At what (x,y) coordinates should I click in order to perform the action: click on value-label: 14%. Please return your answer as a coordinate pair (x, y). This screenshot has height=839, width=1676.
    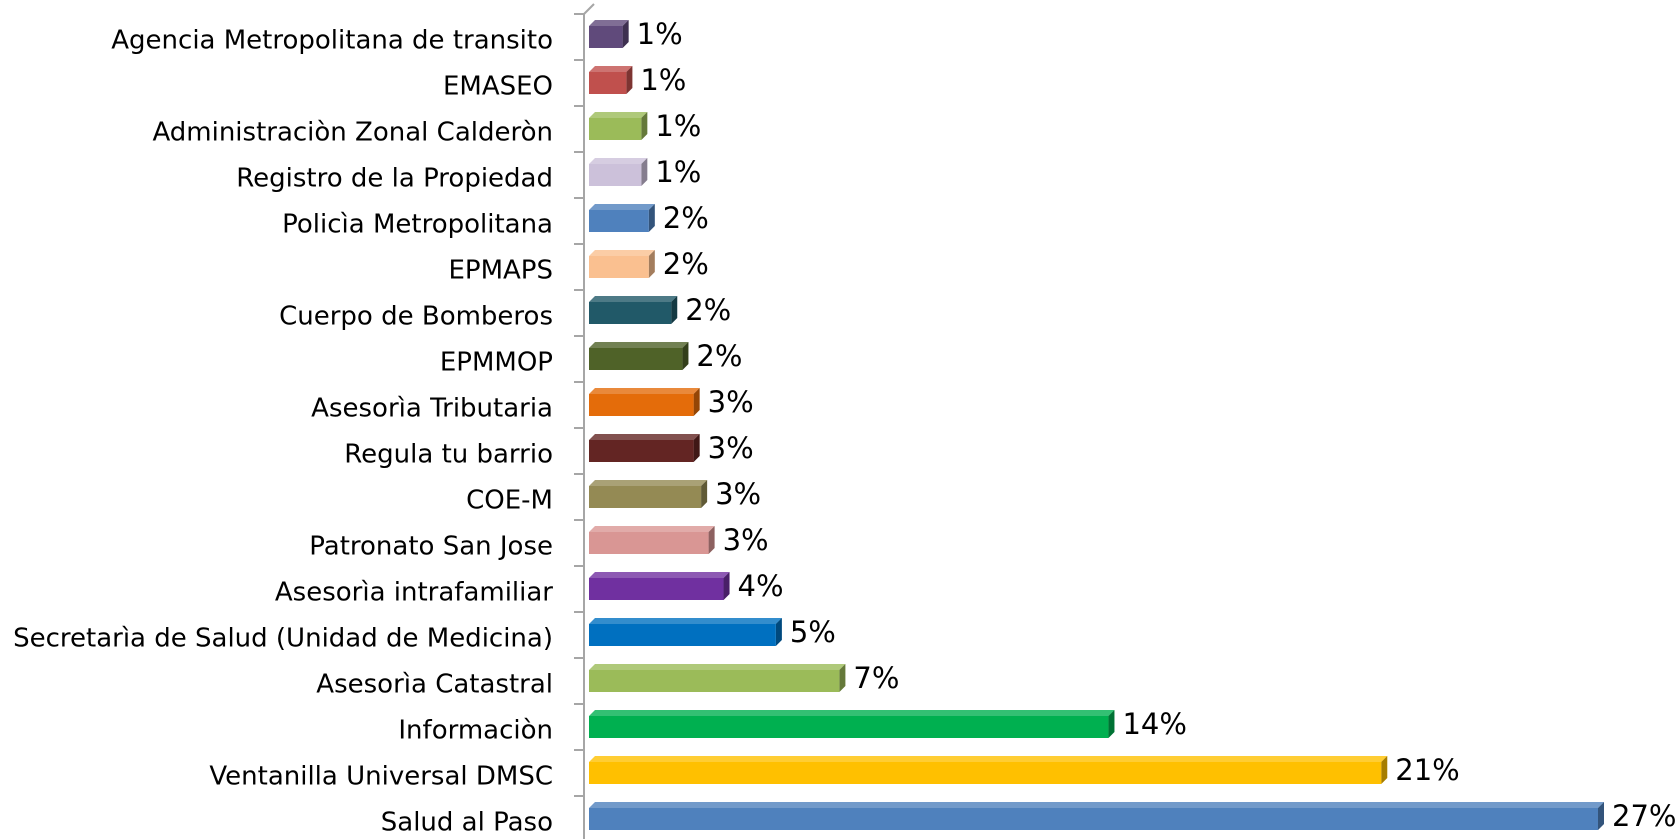
    Looking at the image, I should click on (1154, 724).